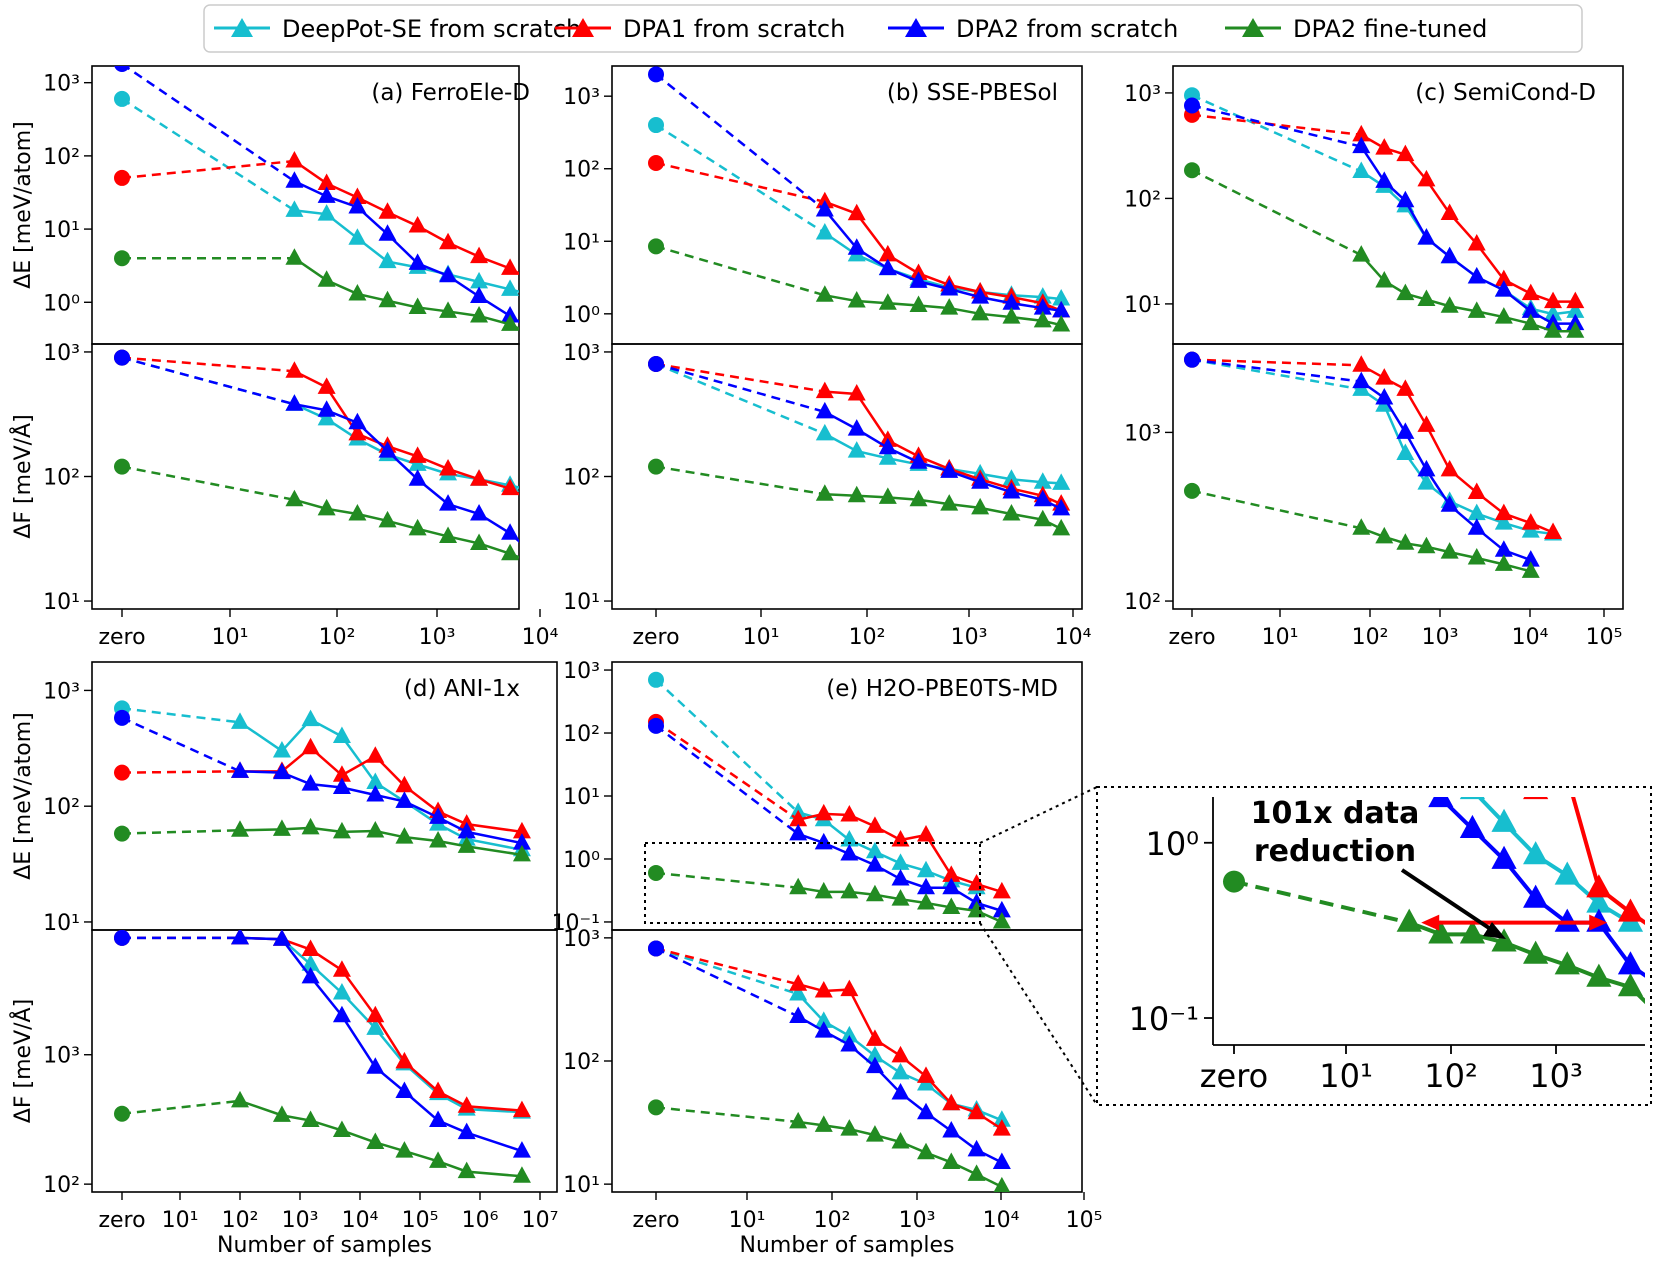 Image resolution: width=1660 pixels, height=1262 pixels. I want to click on inset-zero-link, so click(1321, 597).